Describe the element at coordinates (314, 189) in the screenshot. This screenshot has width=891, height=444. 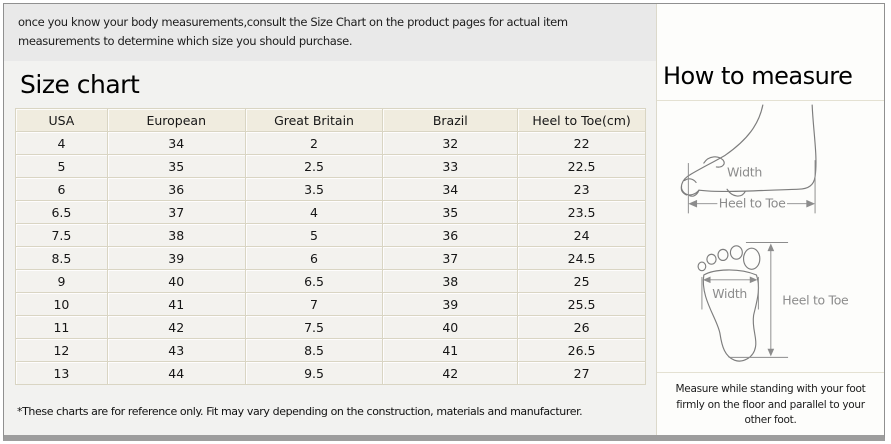
I see `table-cell: 3.5` at that location.